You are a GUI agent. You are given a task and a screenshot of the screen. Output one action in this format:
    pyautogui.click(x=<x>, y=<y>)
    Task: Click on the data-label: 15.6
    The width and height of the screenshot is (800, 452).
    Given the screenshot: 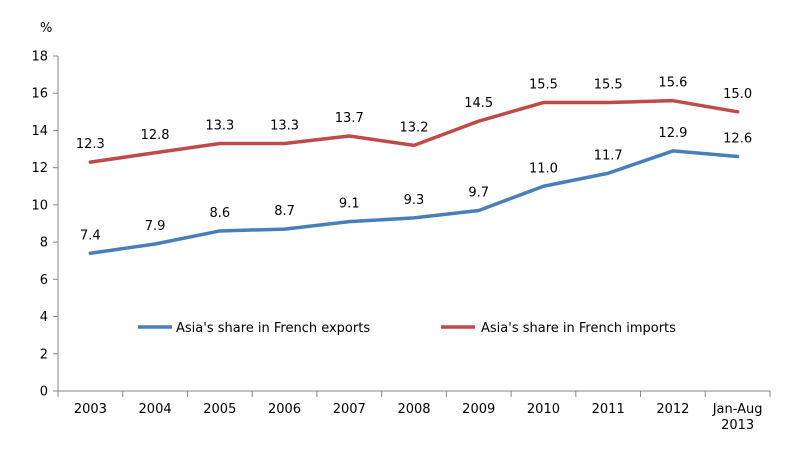 What is the action you would take?
    pyautogui.click(x=672, y=83)
    